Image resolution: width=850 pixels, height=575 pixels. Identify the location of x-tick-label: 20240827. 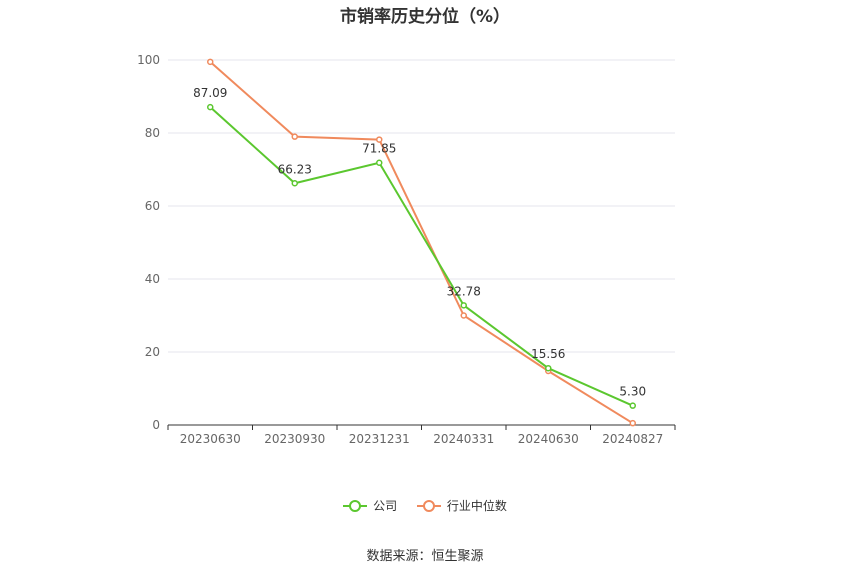
(632, 439).